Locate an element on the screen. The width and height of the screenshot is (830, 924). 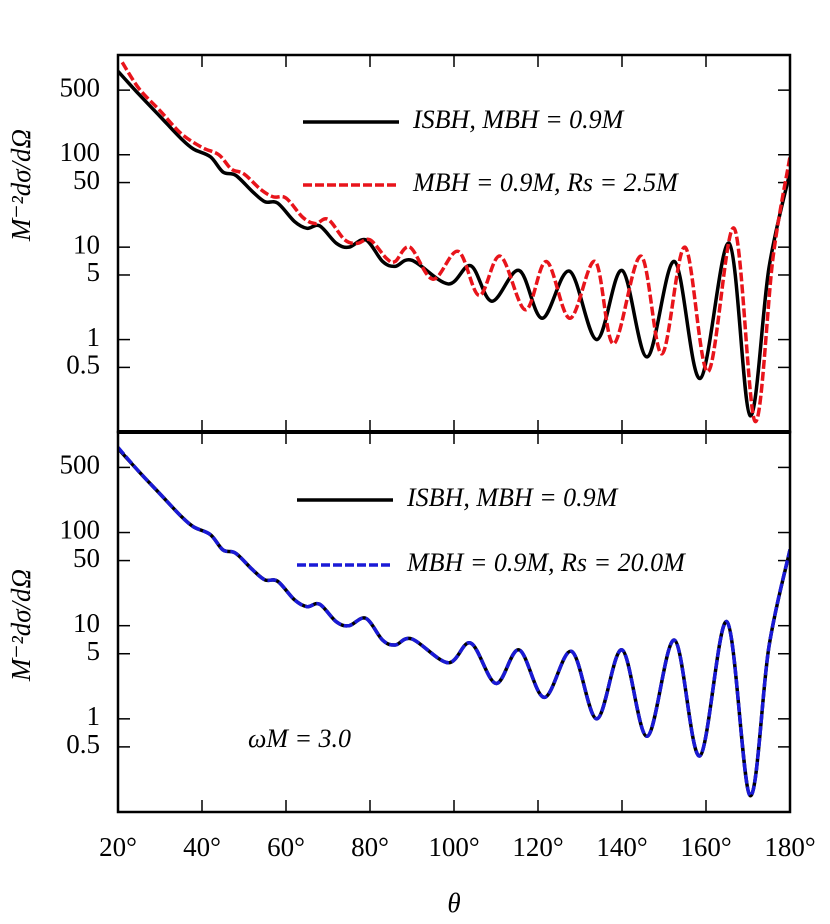
legend-label: MBH = 0.9M, Rs = 20.0M is located at coordinates (546, 562).